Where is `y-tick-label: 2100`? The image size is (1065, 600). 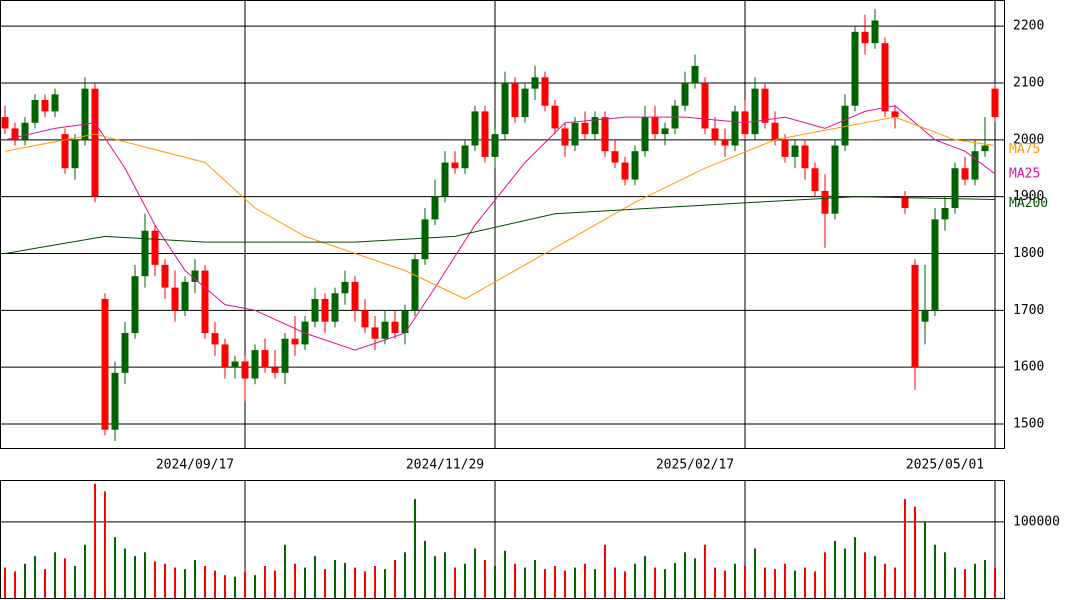 y-tick-label: 2100 is located at coordinates (1028, 82).